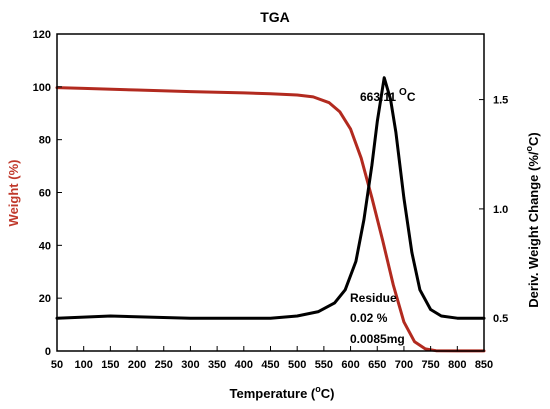 The height and width of the screenshot is (409, 550). I want to click on chart-title: TGA, so click(275, 17).